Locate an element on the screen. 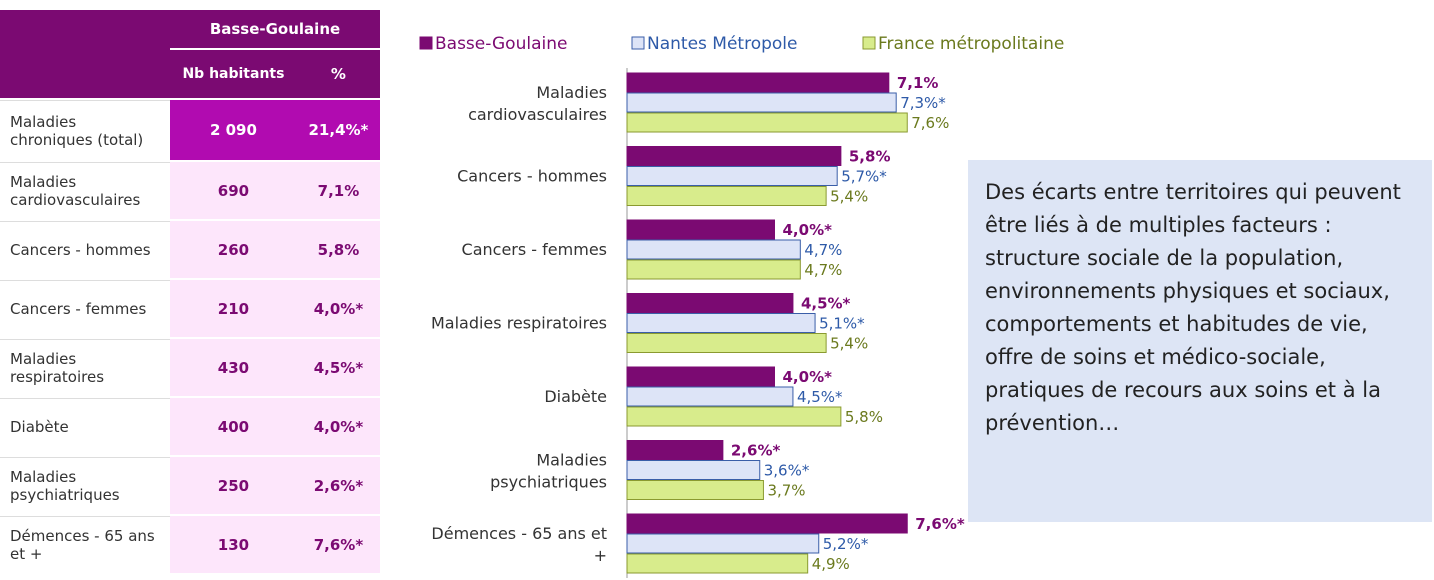 This screenshot has width=1434, height=580. cell: 7,1% is located at coordinates (338, 190).